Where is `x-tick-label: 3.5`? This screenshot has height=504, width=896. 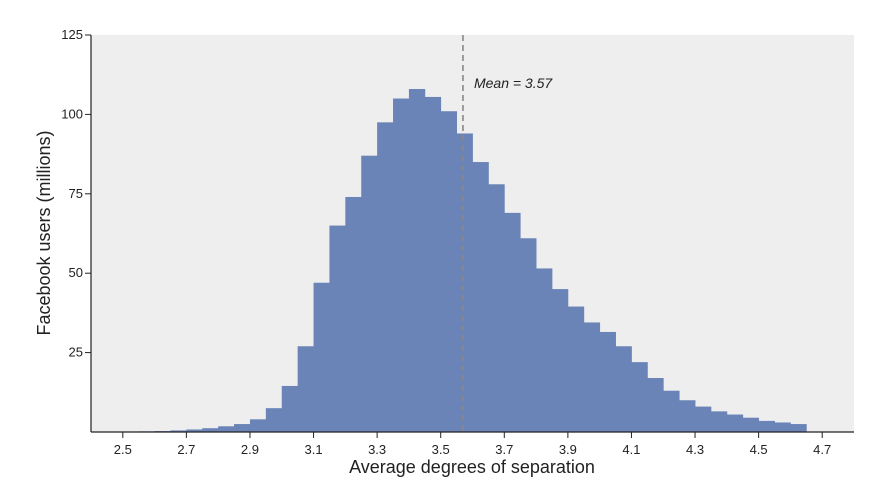
x-tick-label: 3.5 is located at coordinates (441, 449).